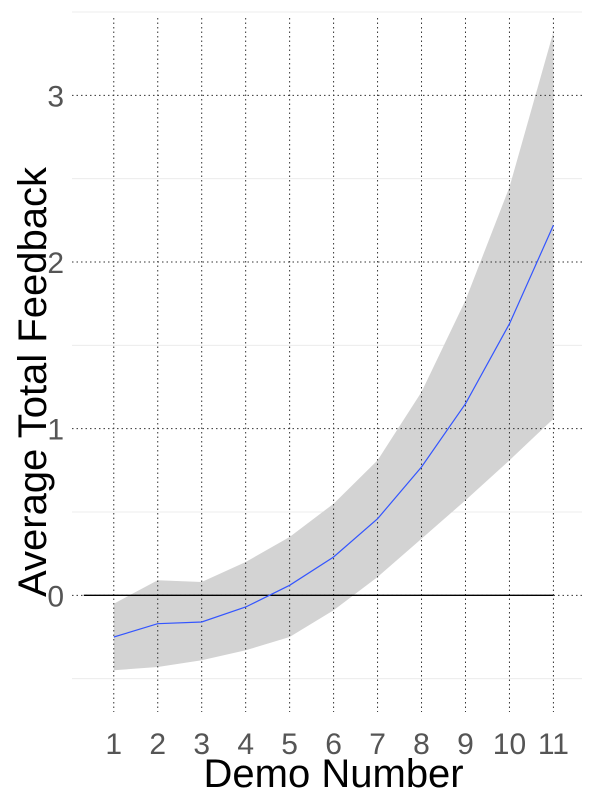 The image size is (600, 800). What do you see at coordinates (55, 263) in the screenshot?
I see `y-tick-label: 2` at bounding box center [55, 263].